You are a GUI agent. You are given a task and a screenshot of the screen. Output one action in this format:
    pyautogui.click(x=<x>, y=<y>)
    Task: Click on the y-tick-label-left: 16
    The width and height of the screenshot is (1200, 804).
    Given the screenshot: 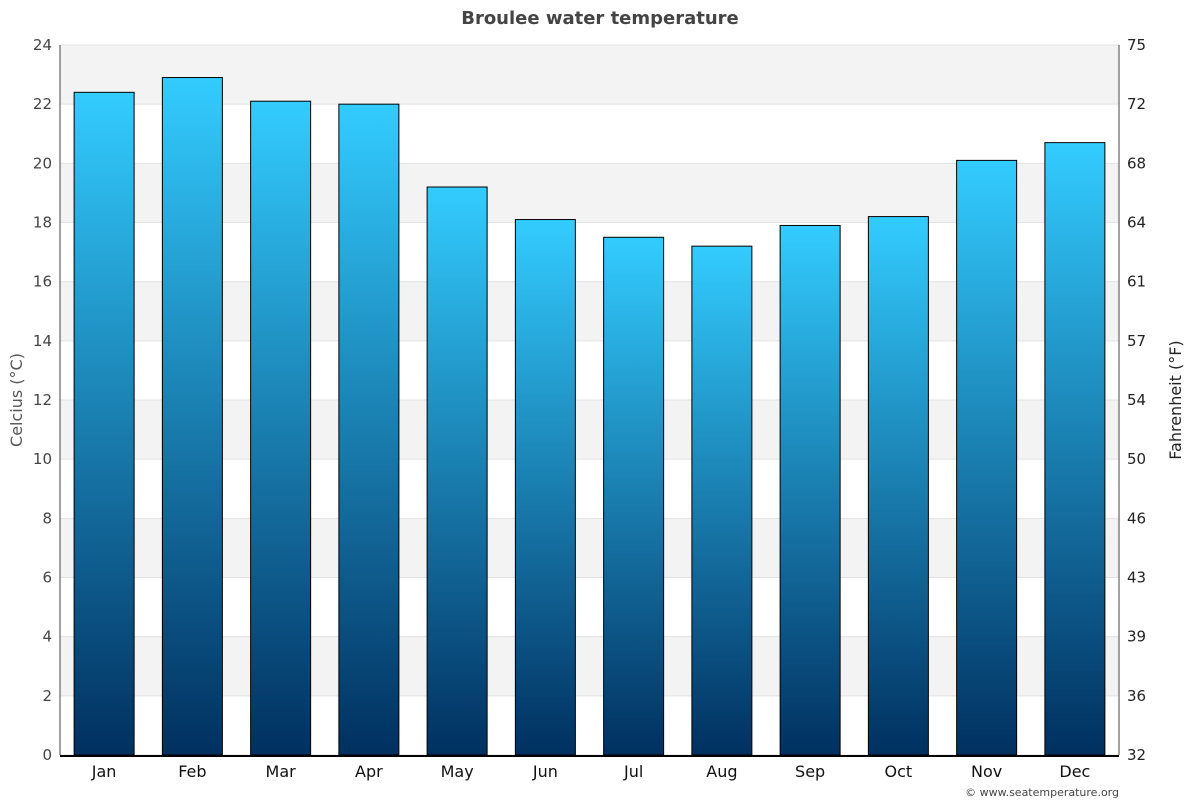 What is the action you would take?
    pyautogui.click(x=42, y=282)
    